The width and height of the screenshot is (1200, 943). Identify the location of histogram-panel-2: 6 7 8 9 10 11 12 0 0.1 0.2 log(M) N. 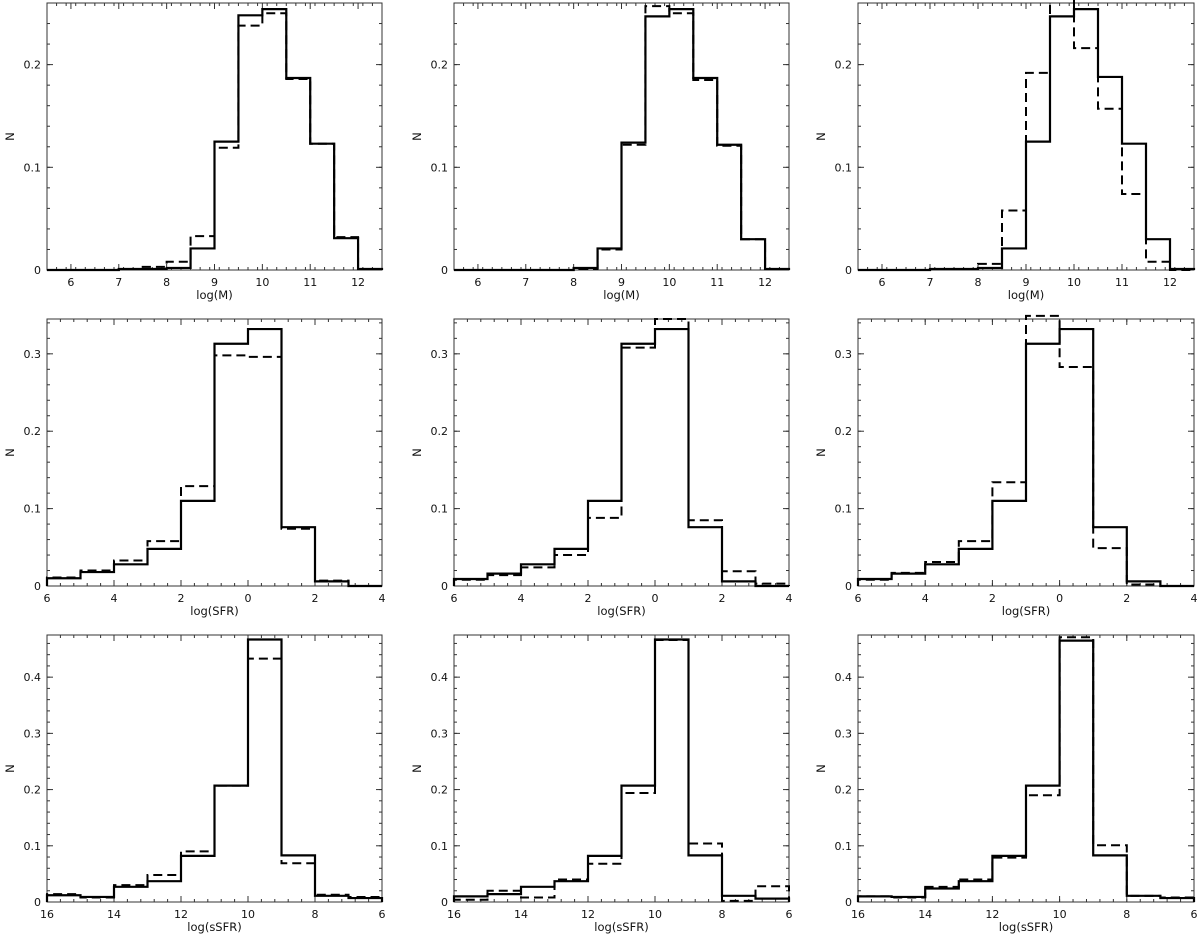
(600, 152).